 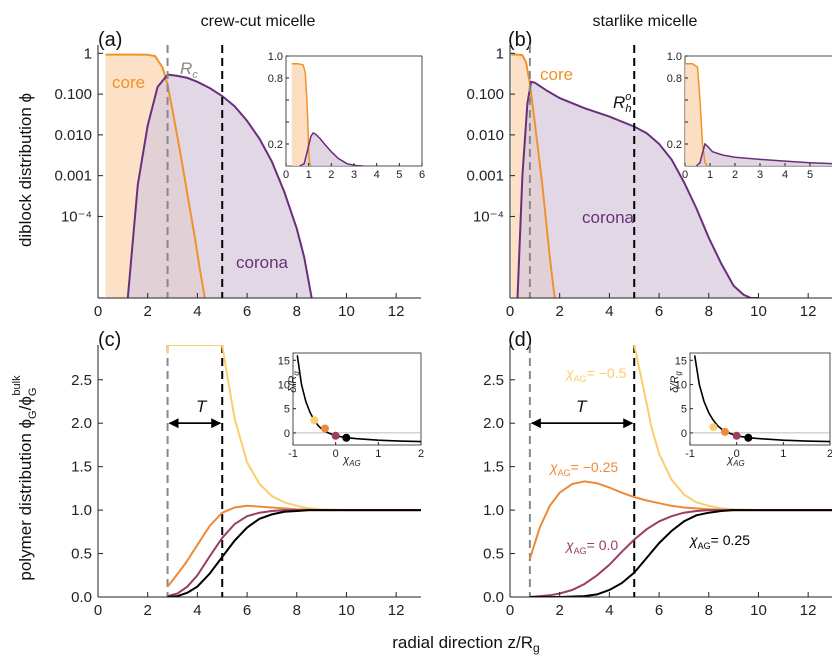 What do you see at coordinates (73, 94) in the screenshot?
I see `y-tick-label: 0.100` at bounding box center [73, 94].